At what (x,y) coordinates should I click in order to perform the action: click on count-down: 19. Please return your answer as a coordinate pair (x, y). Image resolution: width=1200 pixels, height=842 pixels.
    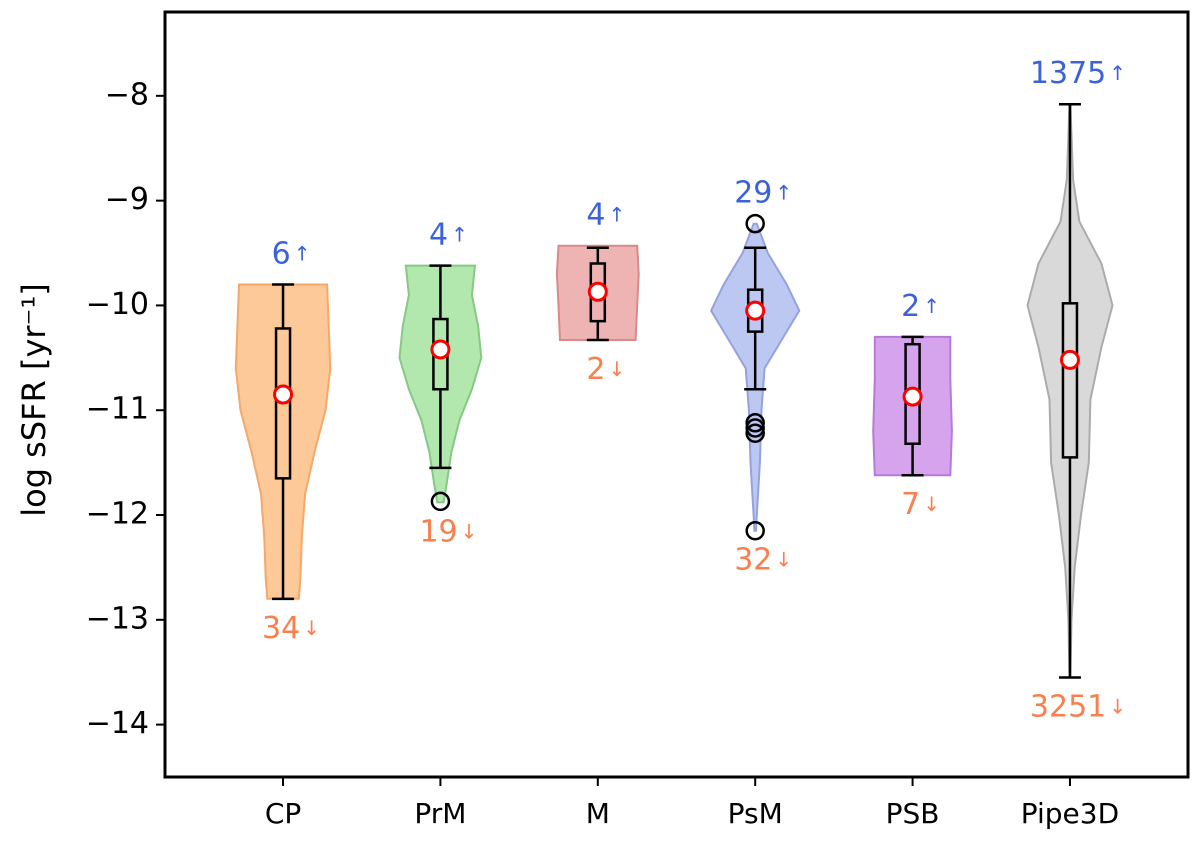
    Looking at the image, I should click on (438, 531).